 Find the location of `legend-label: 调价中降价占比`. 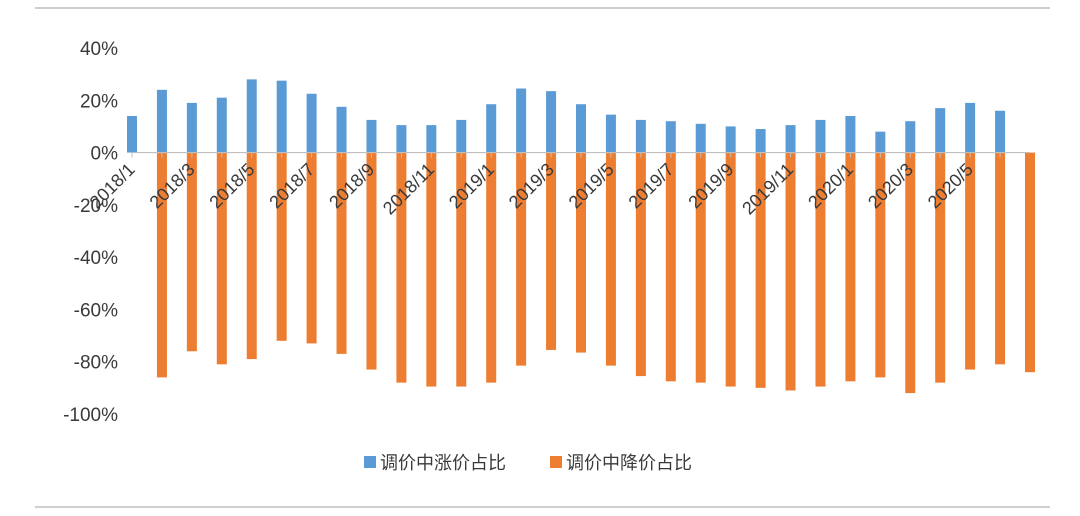

legend-label: 调价中降价占比 is located at coordinates (629, 463).